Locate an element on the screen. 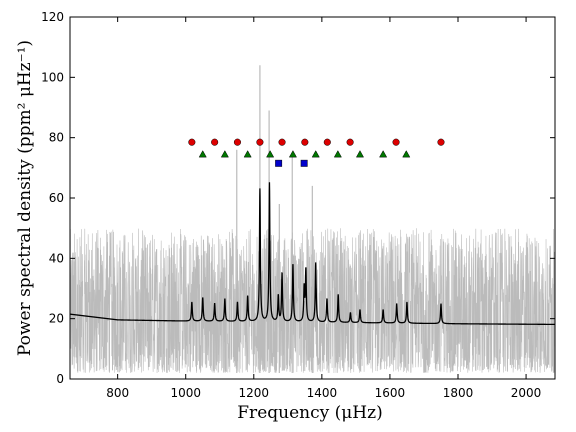  x-tick-label: 1400 is located at coordinates (322, 393).